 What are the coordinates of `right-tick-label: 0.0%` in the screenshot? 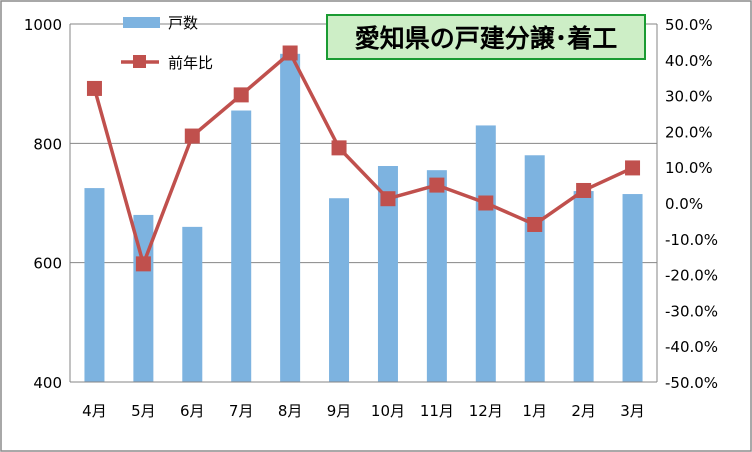 It's located at (684, 204).